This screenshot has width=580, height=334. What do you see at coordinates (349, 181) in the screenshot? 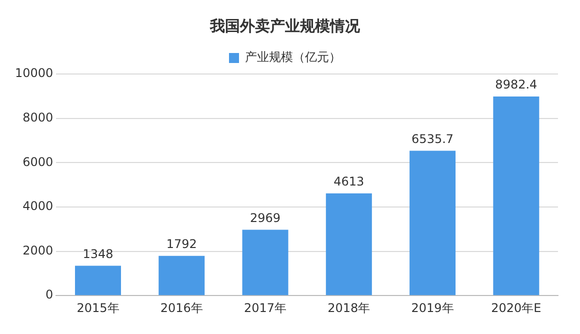
I see `data-label: 4613` at bounding box center [349, 181].